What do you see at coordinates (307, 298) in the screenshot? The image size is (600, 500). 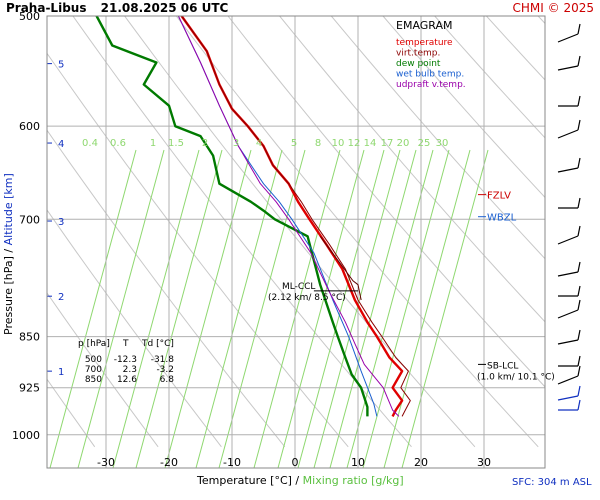 I see `ml-ccl-value: (2.12 km/ 8.5 °C)` at bounding box center [307, 298].